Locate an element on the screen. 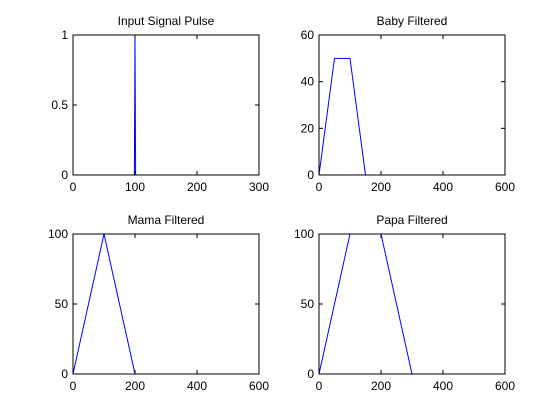  subplot-title: Mama Filtered is located at coordinates (166, 220).